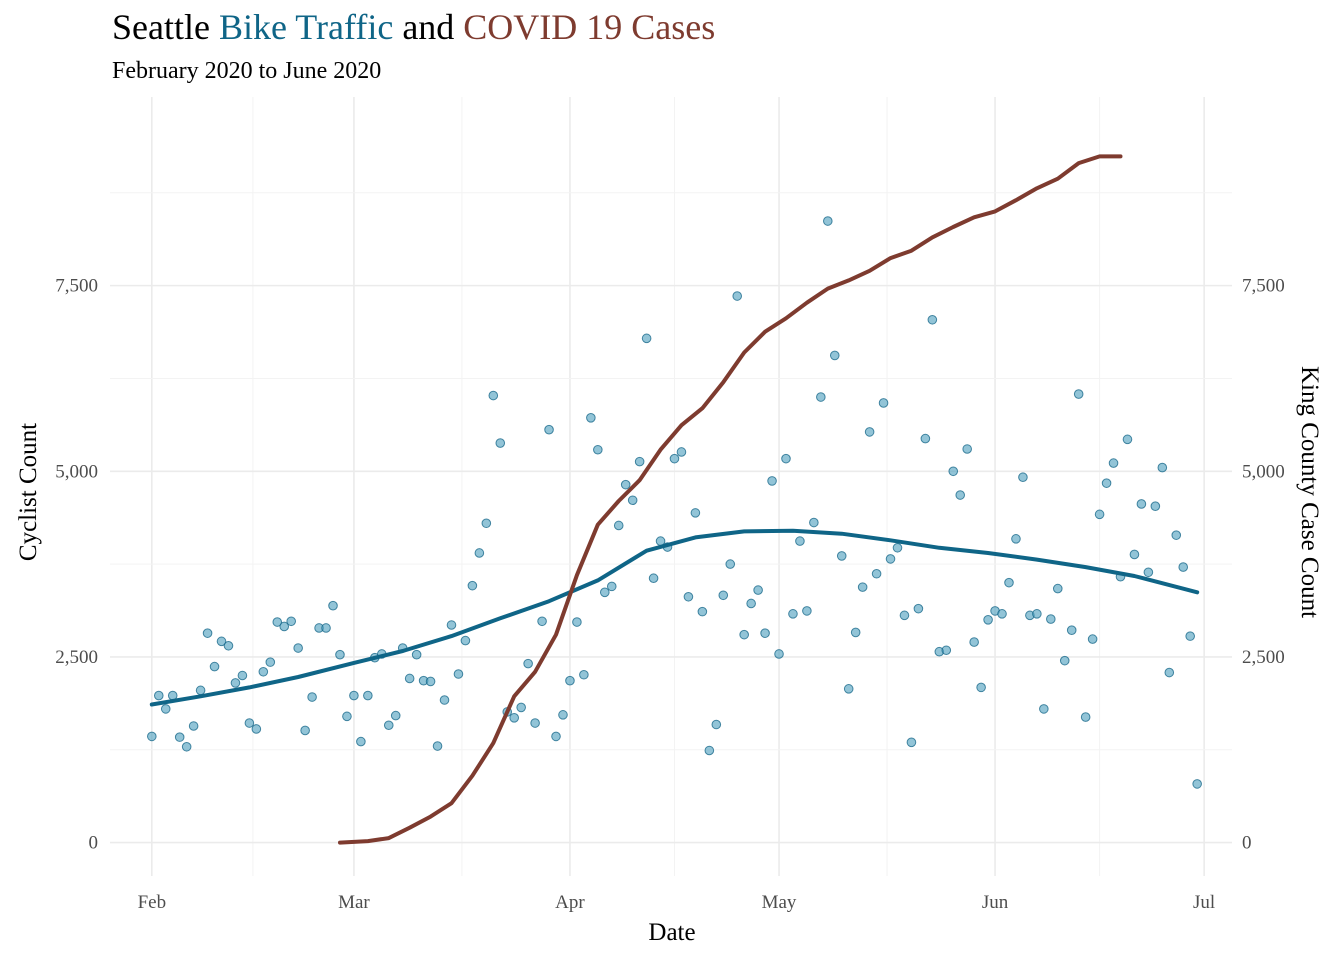 This screenshot has height=960, width=1344. What do you see at coordinates (1204, 902) in the screenshot?
I see `x-tick-label: Jul` at bounding box center [1204, 902].